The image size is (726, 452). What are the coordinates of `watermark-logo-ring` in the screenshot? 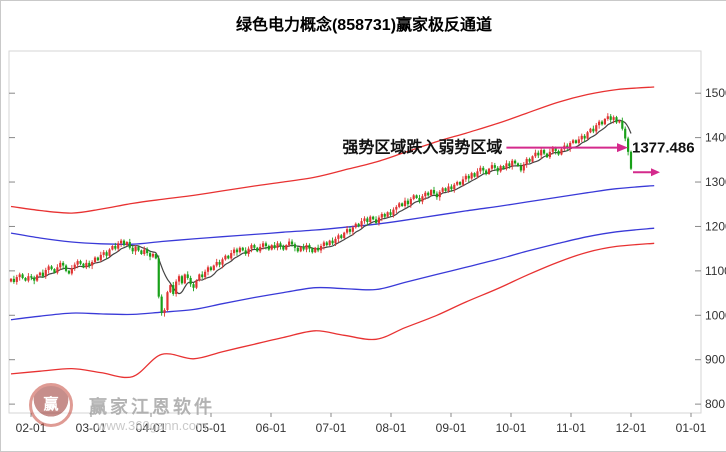 It's located at (51, 405).